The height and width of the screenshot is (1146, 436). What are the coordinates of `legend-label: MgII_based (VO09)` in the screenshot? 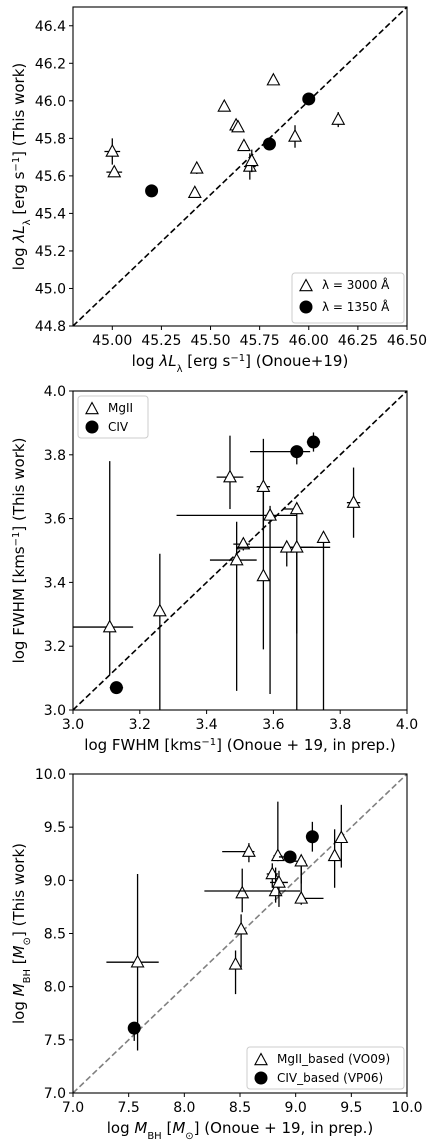 It's located at (333, 1059).